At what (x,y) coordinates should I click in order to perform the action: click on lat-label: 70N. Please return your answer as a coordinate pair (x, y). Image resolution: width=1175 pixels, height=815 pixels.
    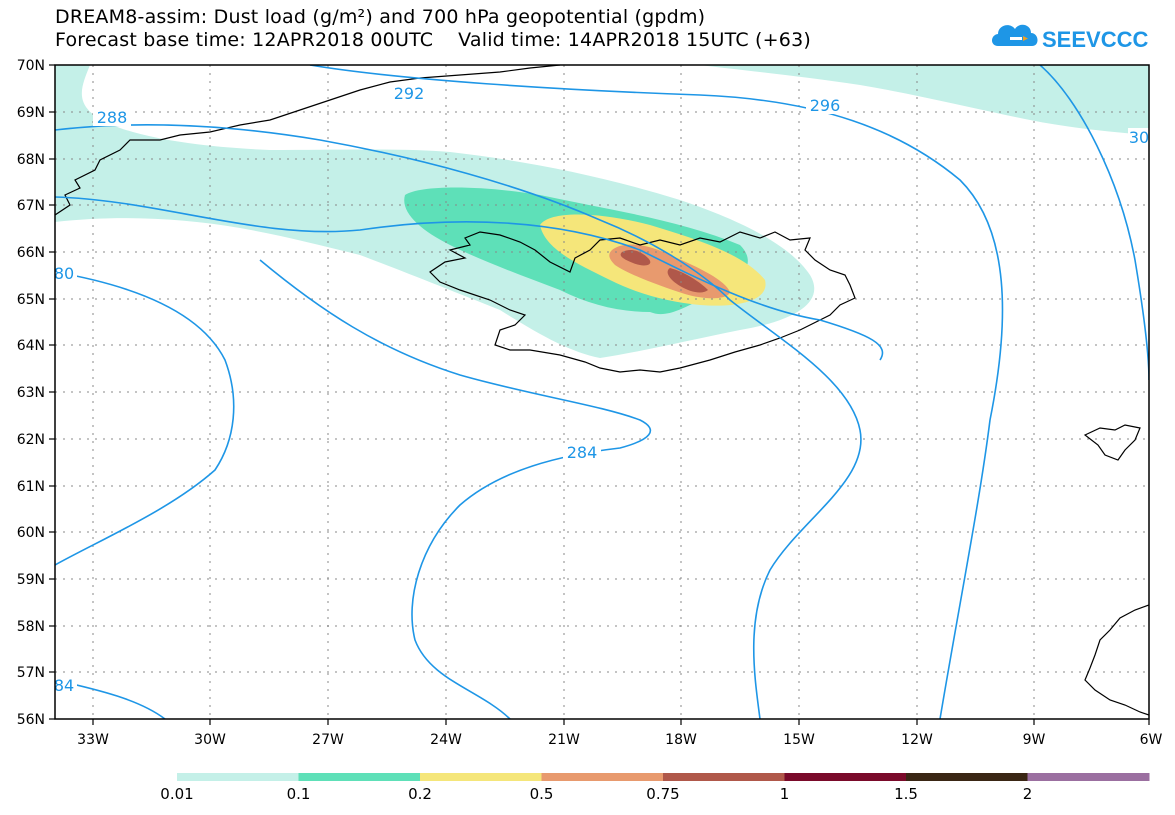
    Looking at the image, I should click on (31, 66).